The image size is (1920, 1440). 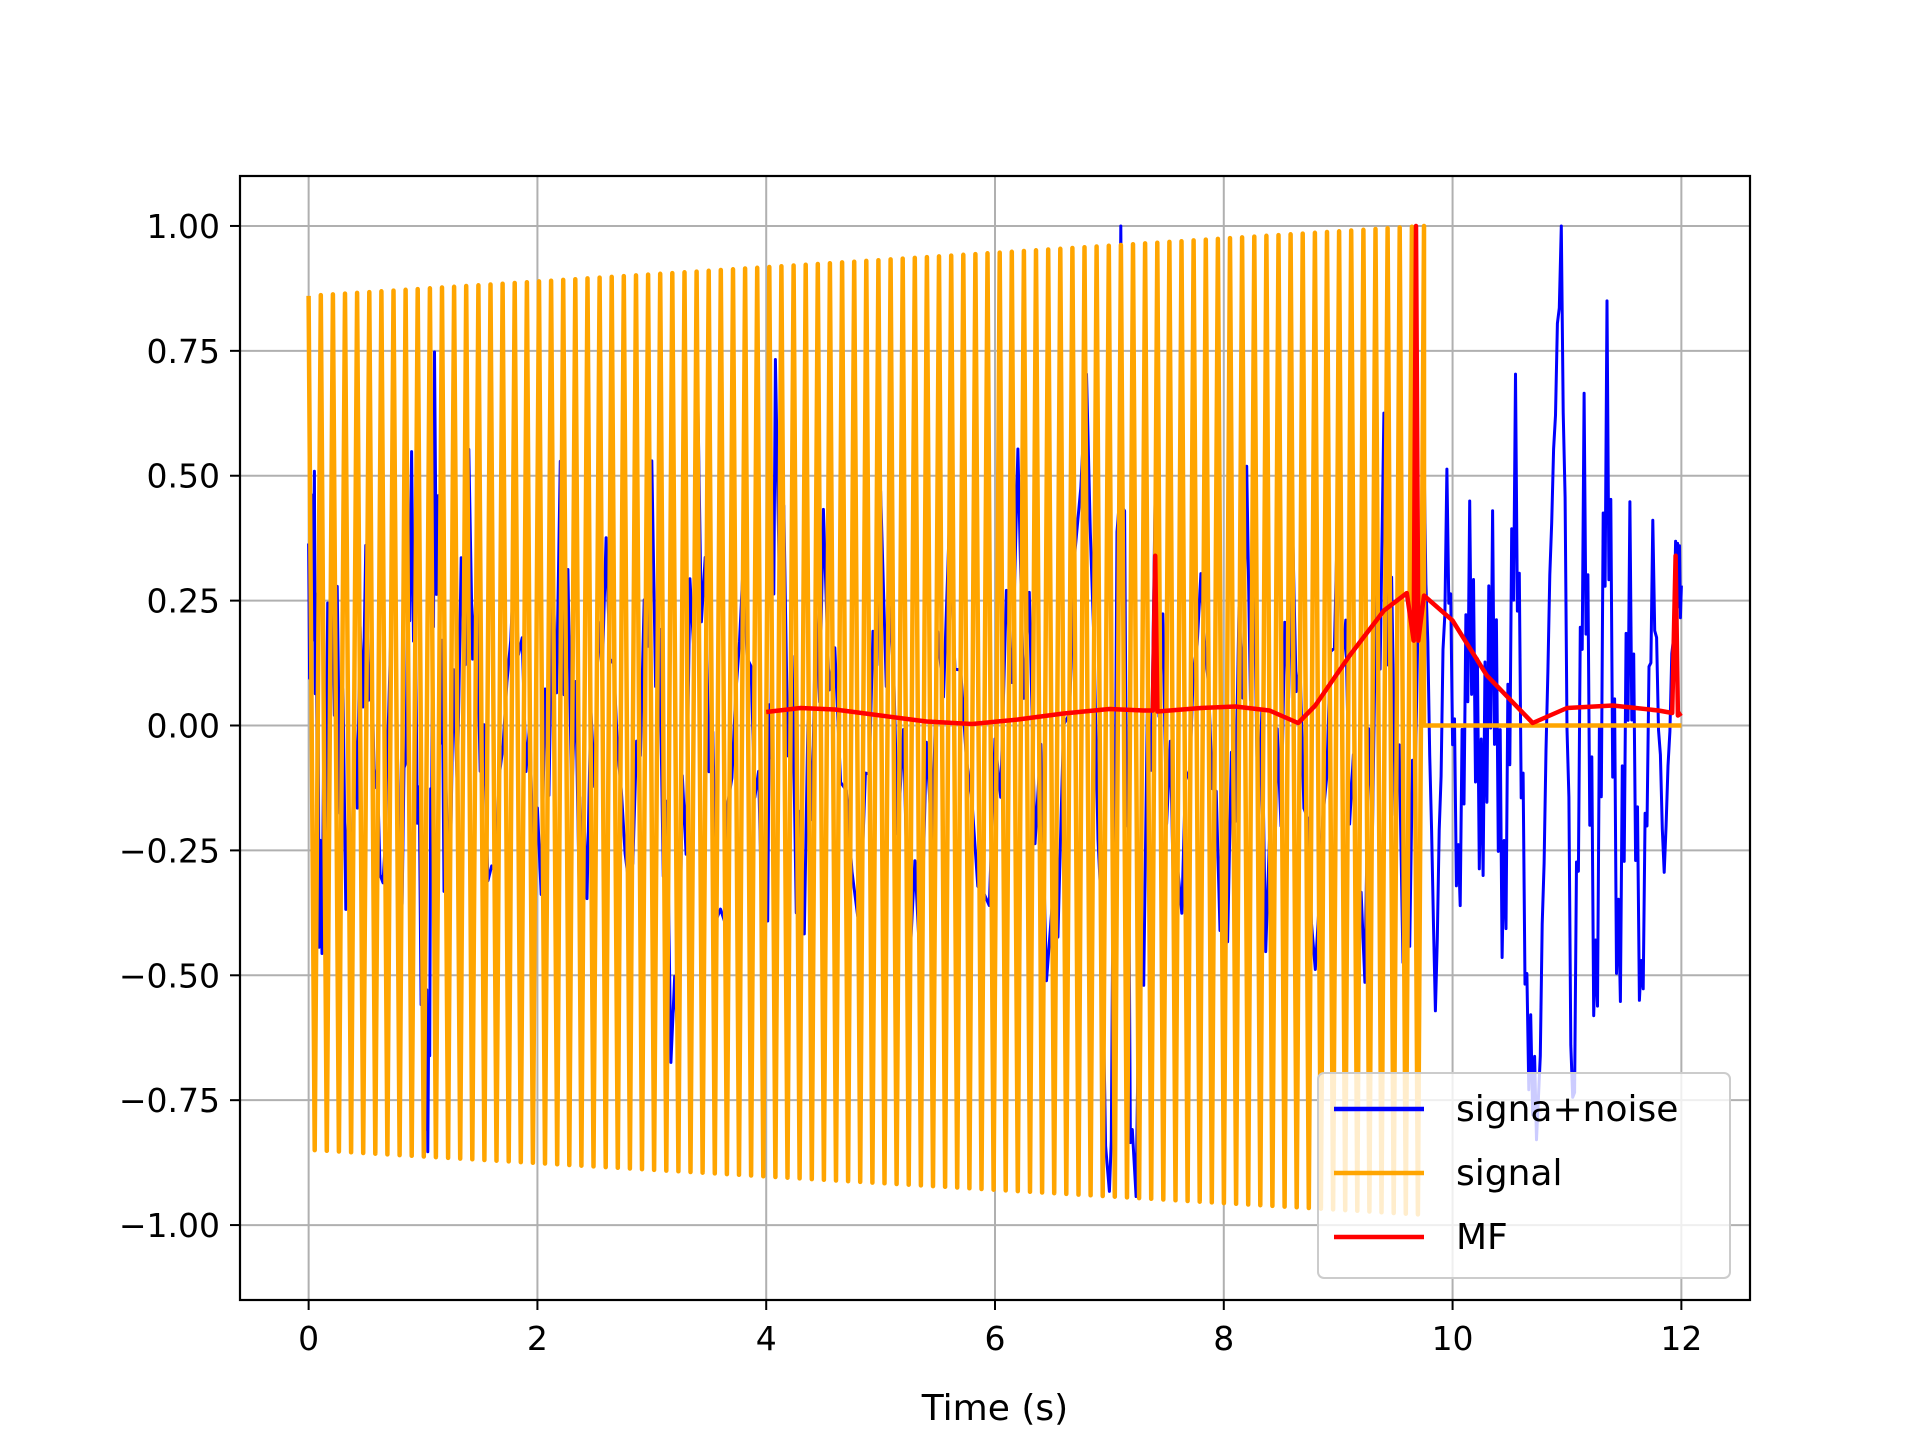 What do you see at coordinates (169, 1225) in the screenshot?
I see `y-tick-label: −1.00` at bounding box center [169, 1225].